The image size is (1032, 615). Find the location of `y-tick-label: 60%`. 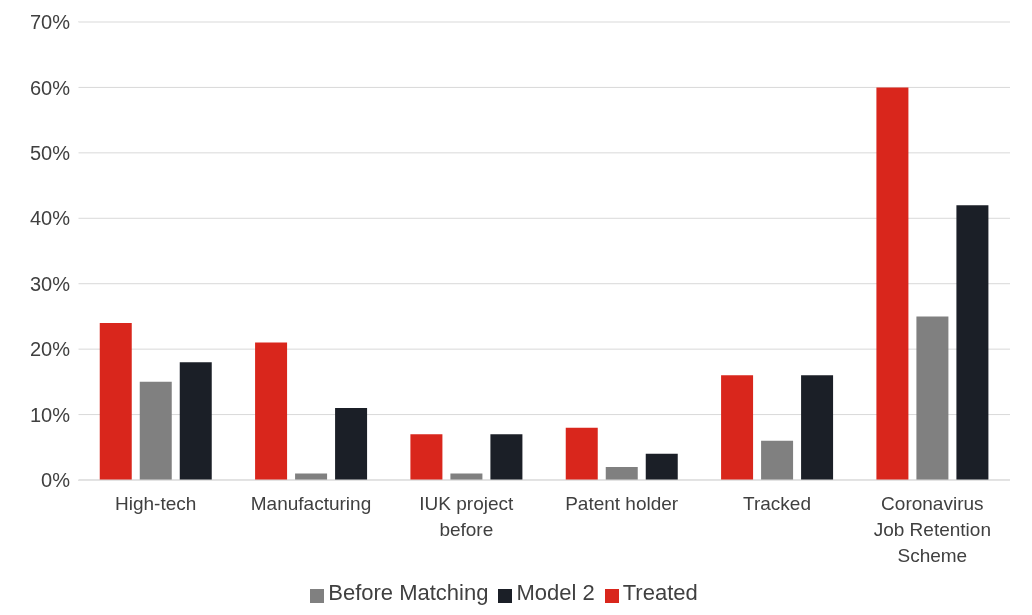

y-tick-label: 60% is located at coordinates (50, 87).